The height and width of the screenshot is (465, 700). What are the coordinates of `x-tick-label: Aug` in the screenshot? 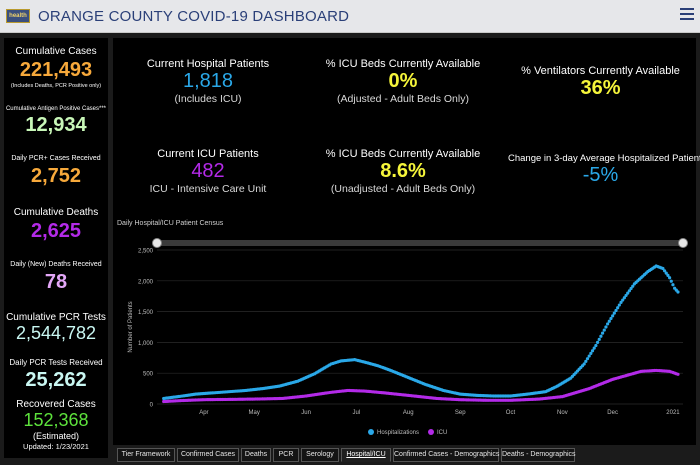 It's located at (408, 413).